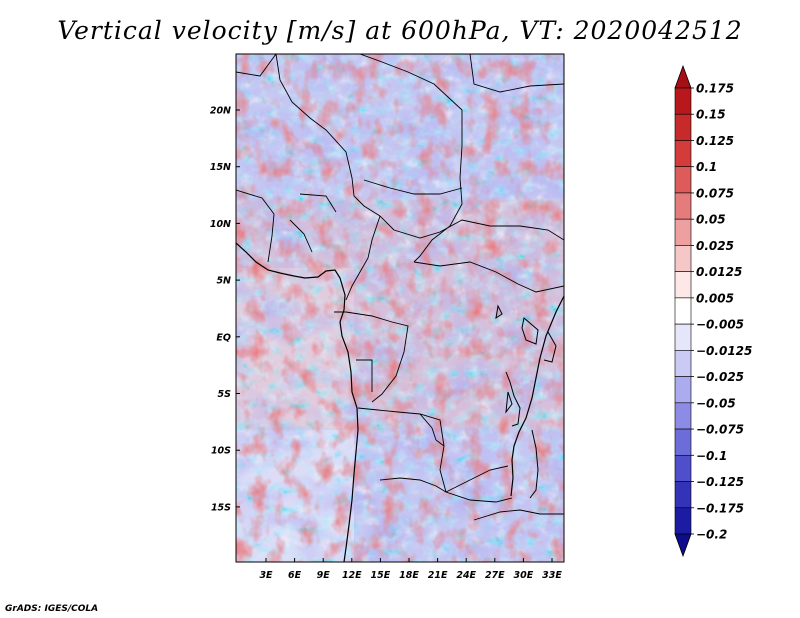  What do you see at coordinates (720, 508) in the screenshot?
I see `colorbar-label: −0.175` at bounding box center [720, 508].